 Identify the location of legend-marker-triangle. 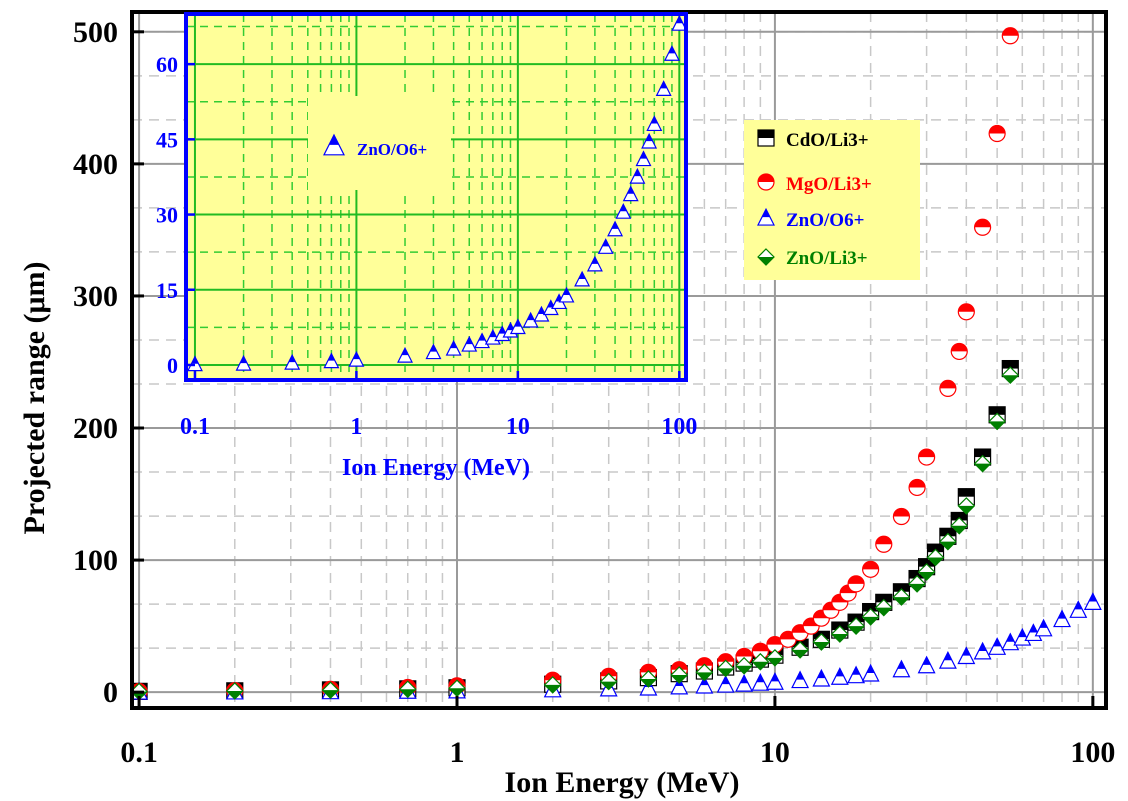
(766, 216).